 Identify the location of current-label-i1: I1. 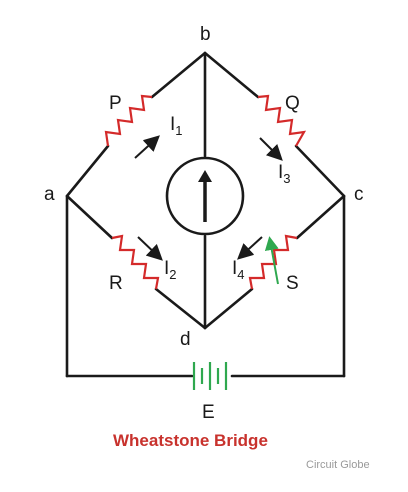
(176, 126).